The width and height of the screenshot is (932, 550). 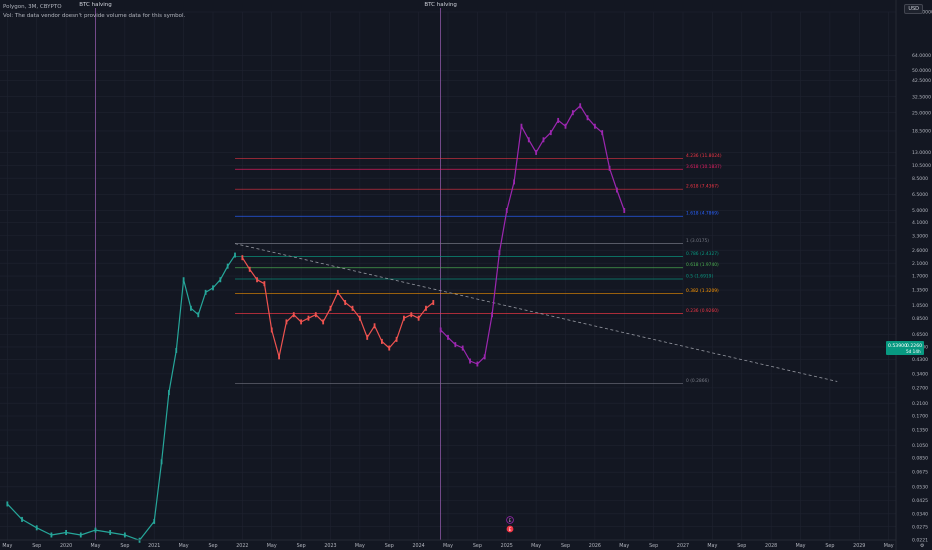 What do you see at coordinates (683, 546) in the screenshot?
I see `time-axis-tick-label: 2027` at bounding box center [683, 546].